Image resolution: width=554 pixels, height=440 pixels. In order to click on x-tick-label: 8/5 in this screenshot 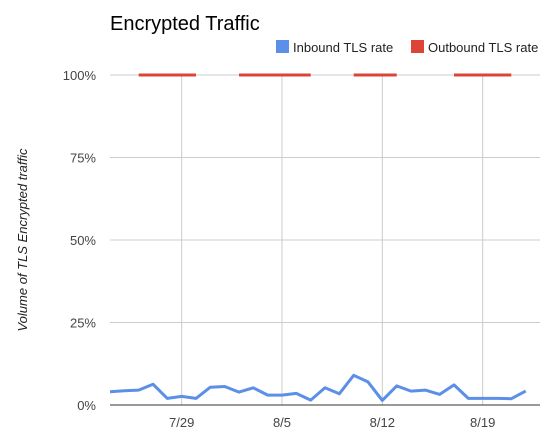, I will do `click(282, 422)`.